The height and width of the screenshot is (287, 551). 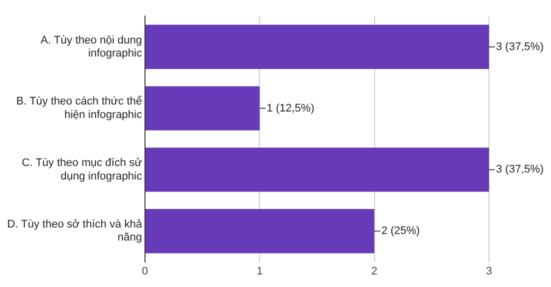 What do you see at coordinates (400, 231) in the screenshot?
I see `data-label: 2 (25%)` at bounding box center [400, 231].